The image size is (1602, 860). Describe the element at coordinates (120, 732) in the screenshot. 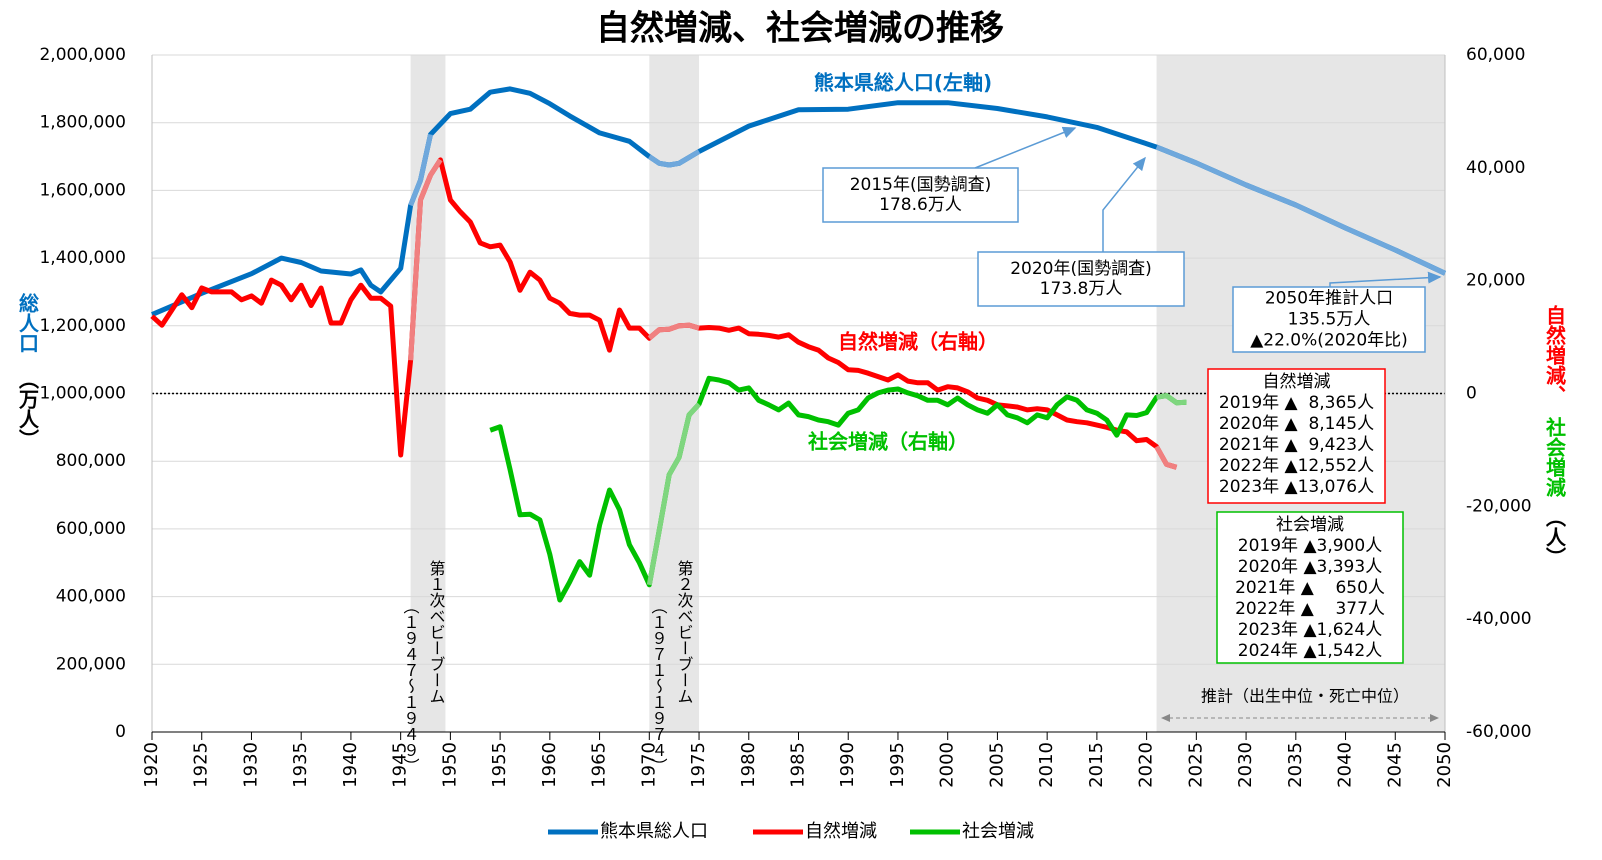

I see `y-tick-label: 0` at that location.